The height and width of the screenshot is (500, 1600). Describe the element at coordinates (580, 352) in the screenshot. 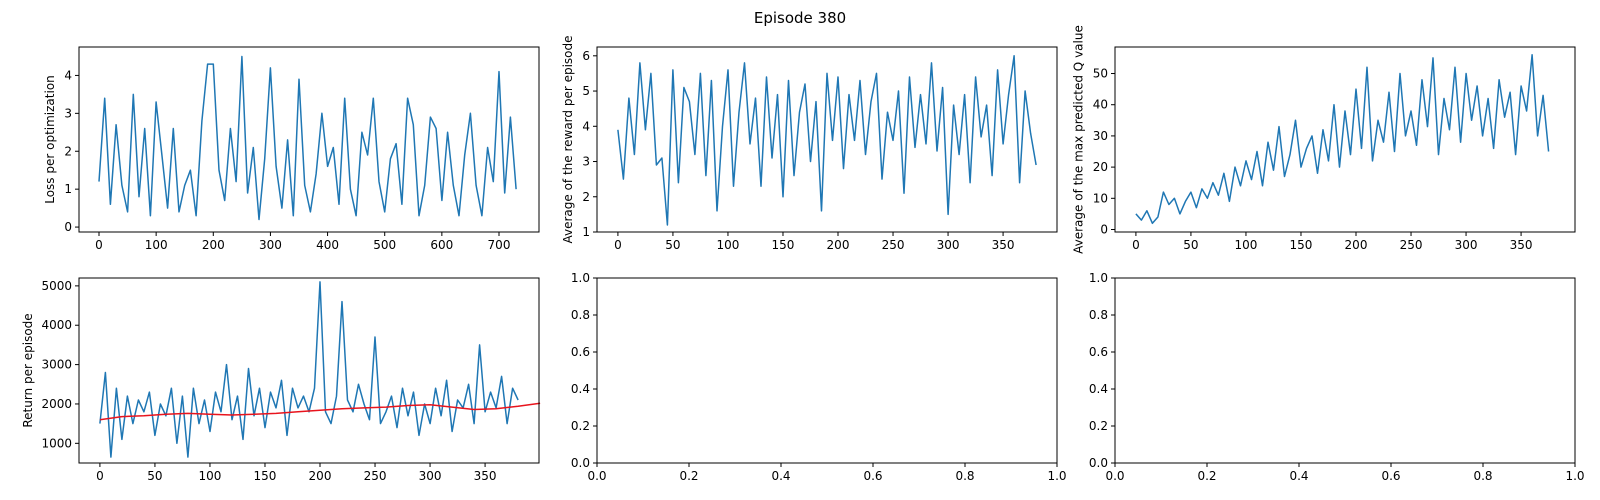

I see `y-tick-label-empty1-3: 0.6` at that location.